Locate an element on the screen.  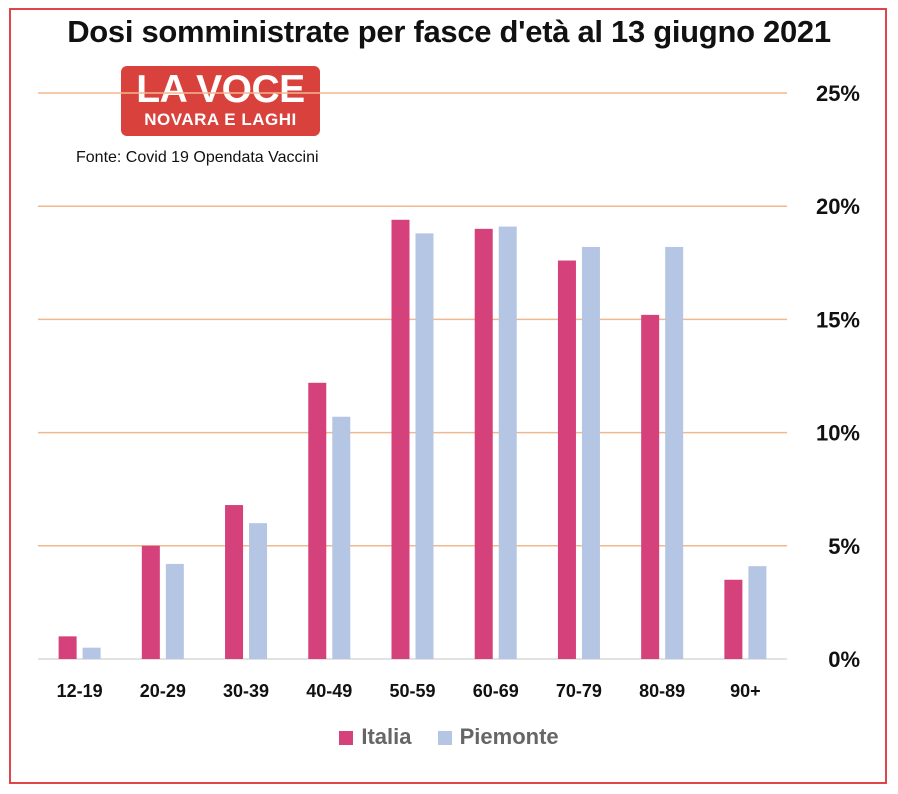
y-tick-label: 10% is located at coordinates (838, 433).